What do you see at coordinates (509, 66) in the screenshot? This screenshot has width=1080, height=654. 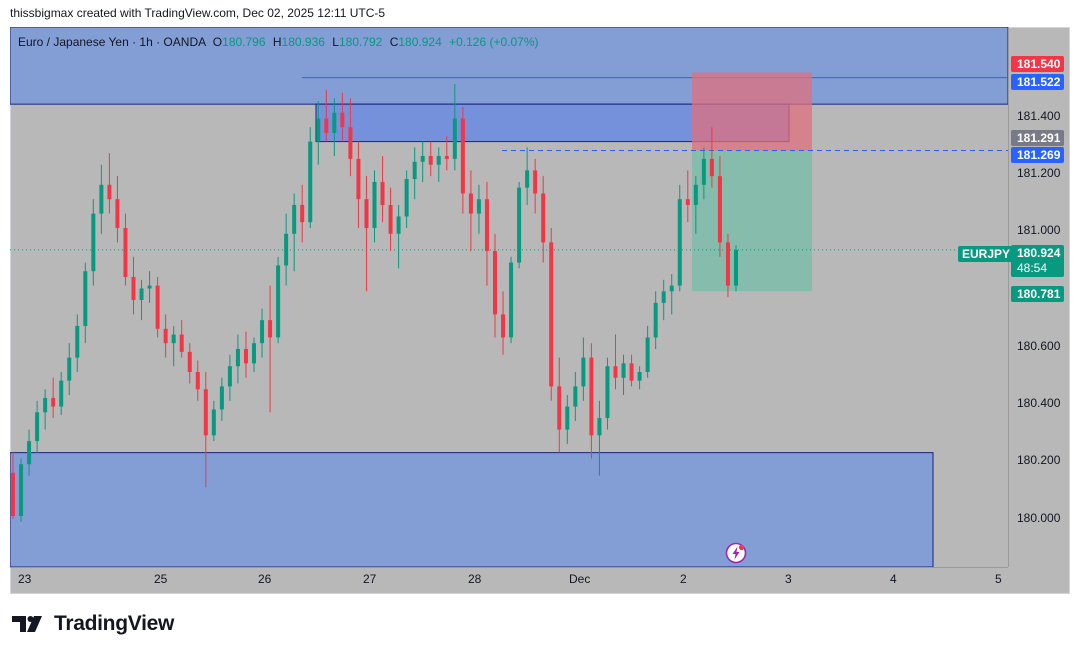 I see `upper-range-zone` at bounding box center [509, 66].